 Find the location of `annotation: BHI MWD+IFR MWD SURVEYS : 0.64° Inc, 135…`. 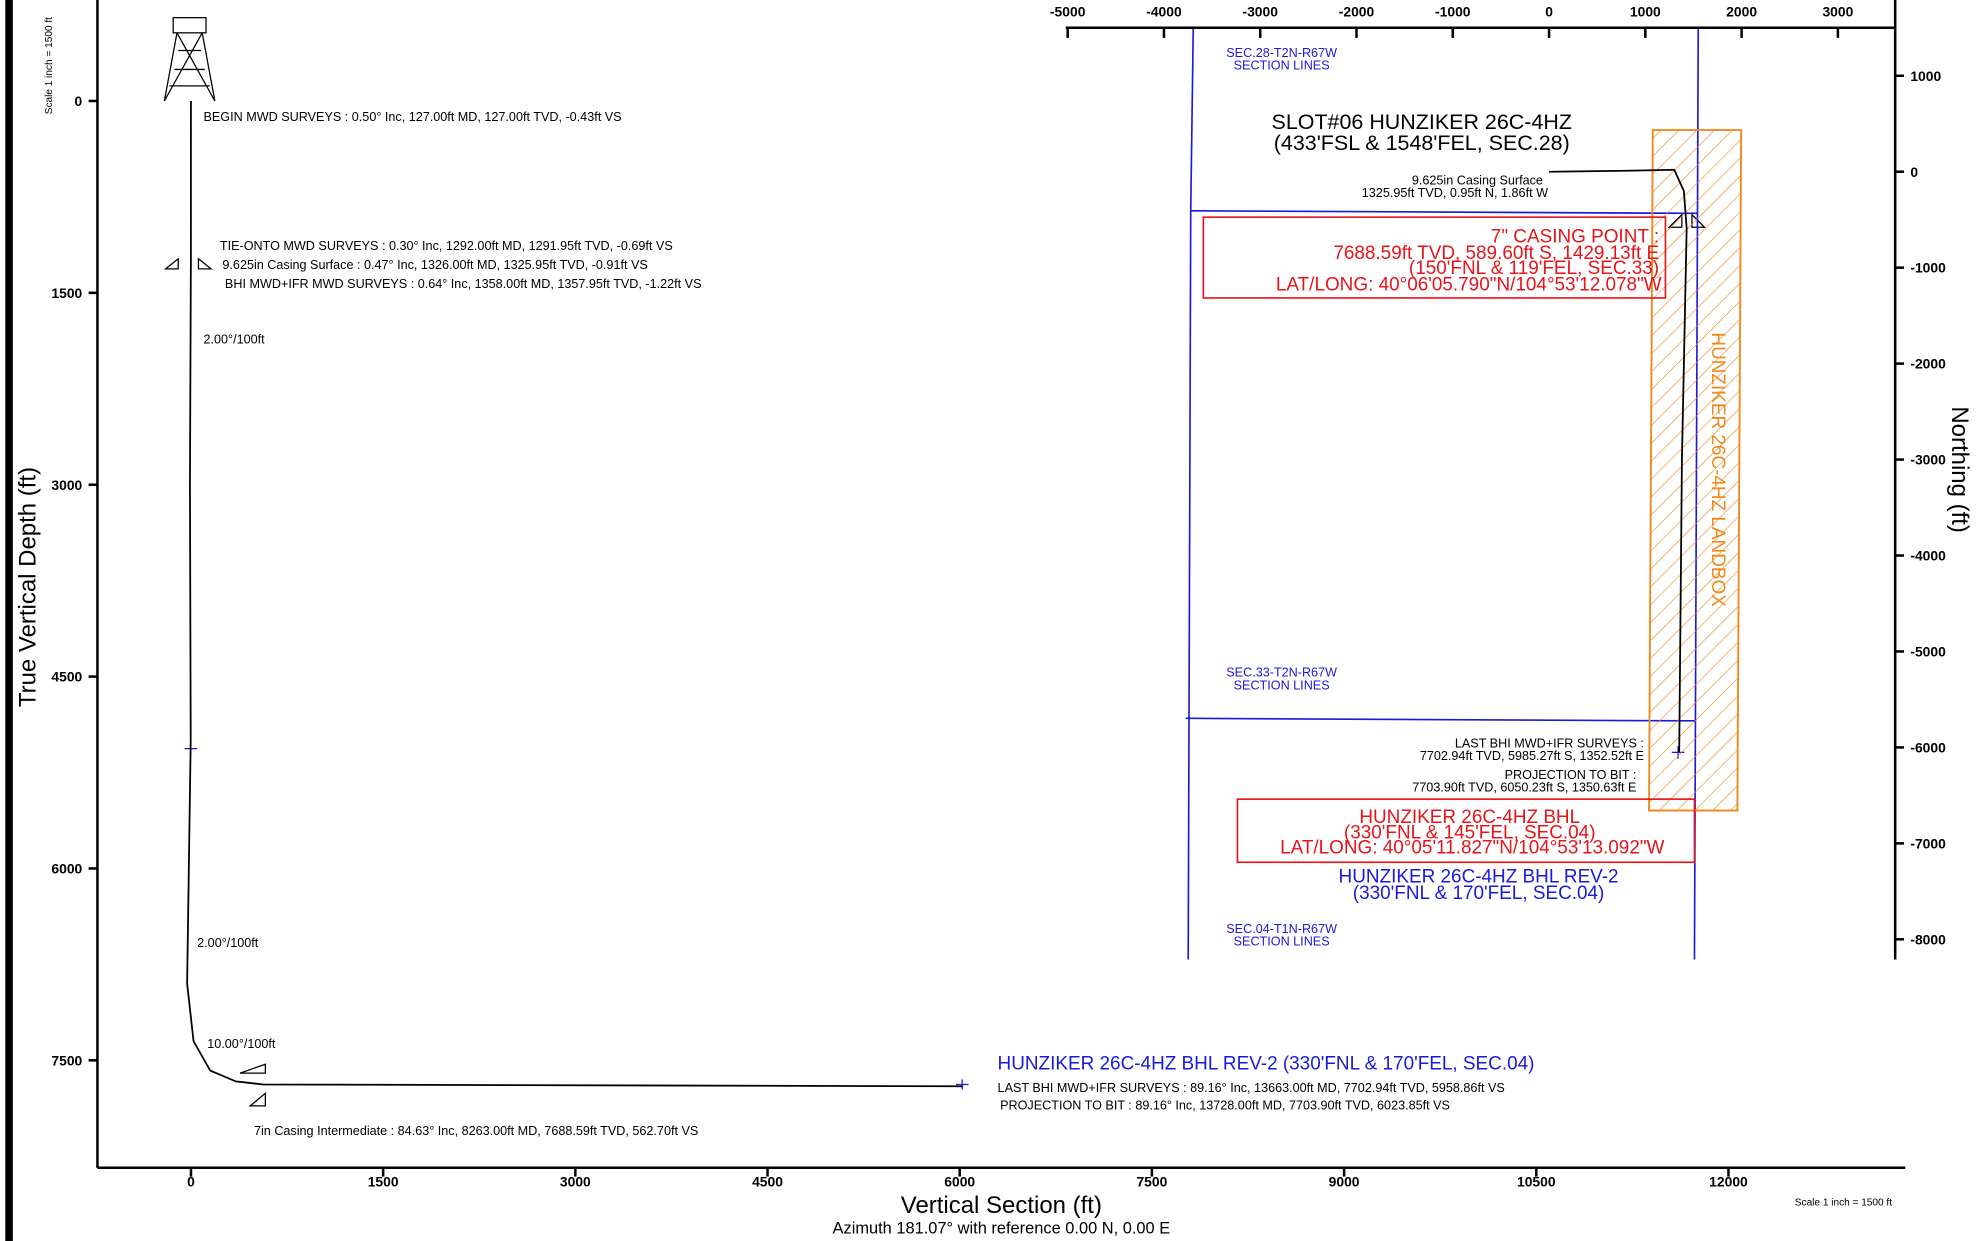

annotation: BHI MWD+IFR MWD SURVEYS : 0.64° Inc, 135… is located at coordinates (463, 284).